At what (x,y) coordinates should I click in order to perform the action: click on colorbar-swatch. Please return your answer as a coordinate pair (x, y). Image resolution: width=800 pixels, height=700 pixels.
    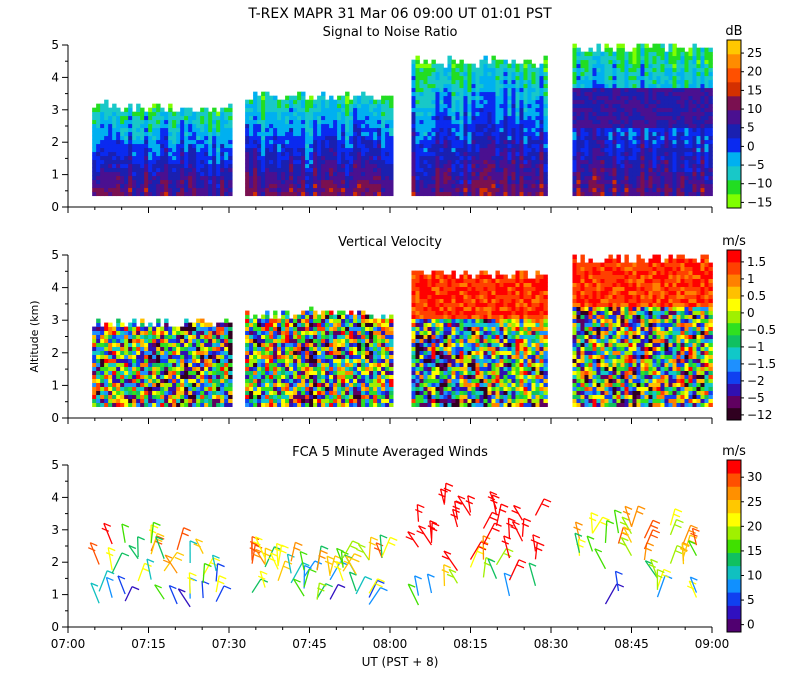
    Looking at the image, I should click on (734, 145).